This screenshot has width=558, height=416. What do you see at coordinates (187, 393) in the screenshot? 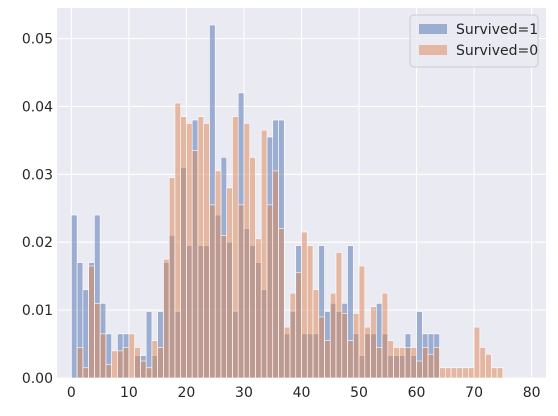
I see `x-tick-label: 20` at bounding box center [187, 393].